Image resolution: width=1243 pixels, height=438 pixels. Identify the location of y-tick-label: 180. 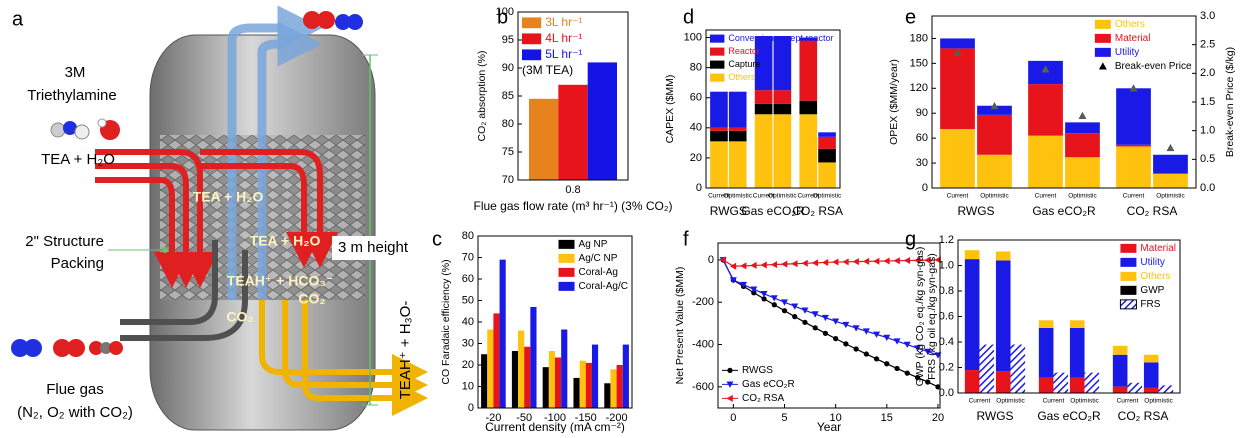
(919, 38).